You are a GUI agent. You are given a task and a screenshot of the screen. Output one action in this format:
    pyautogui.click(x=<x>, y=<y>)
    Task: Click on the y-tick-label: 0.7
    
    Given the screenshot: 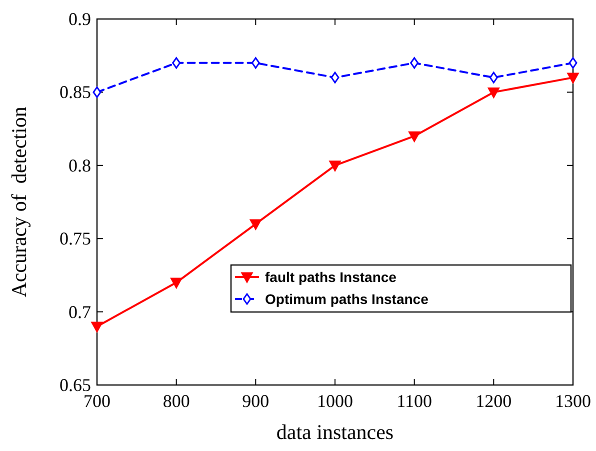 What is the action you would take?
    pyautogui.click(x=79, y=312)
    